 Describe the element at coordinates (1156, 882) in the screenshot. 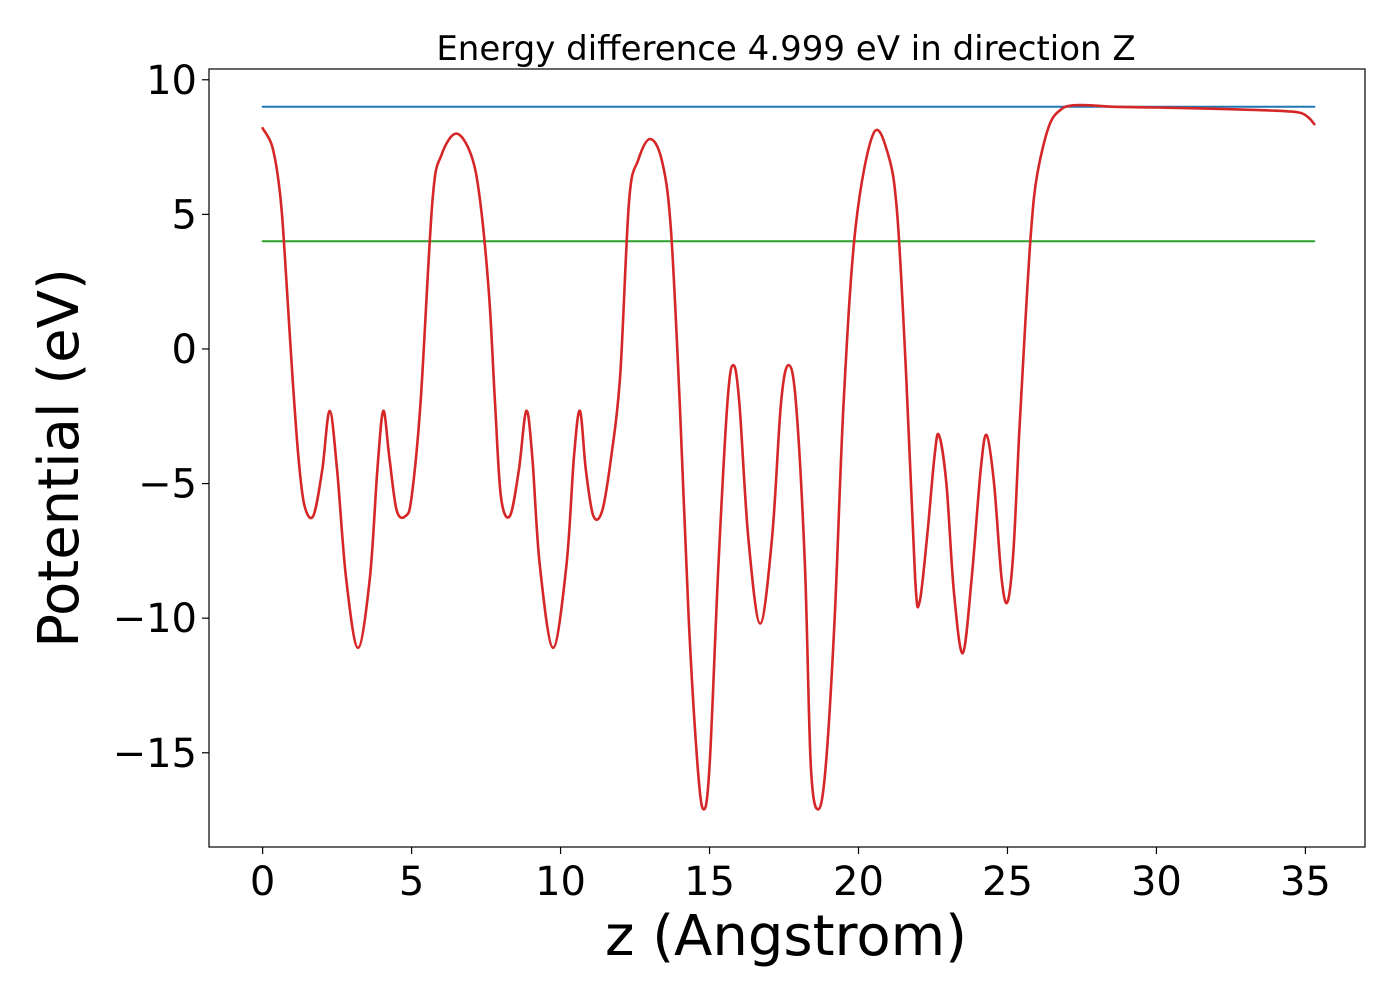

I see `x-tick-label: 30` at that location.